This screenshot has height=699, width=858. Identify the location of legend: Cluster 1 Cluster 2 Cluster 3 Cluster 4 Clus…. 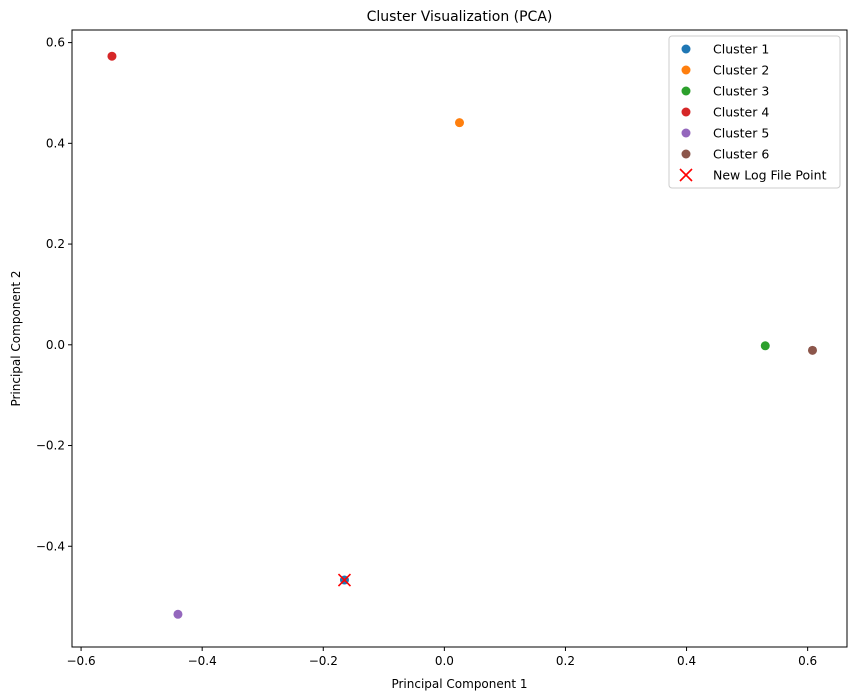
(754, 112).